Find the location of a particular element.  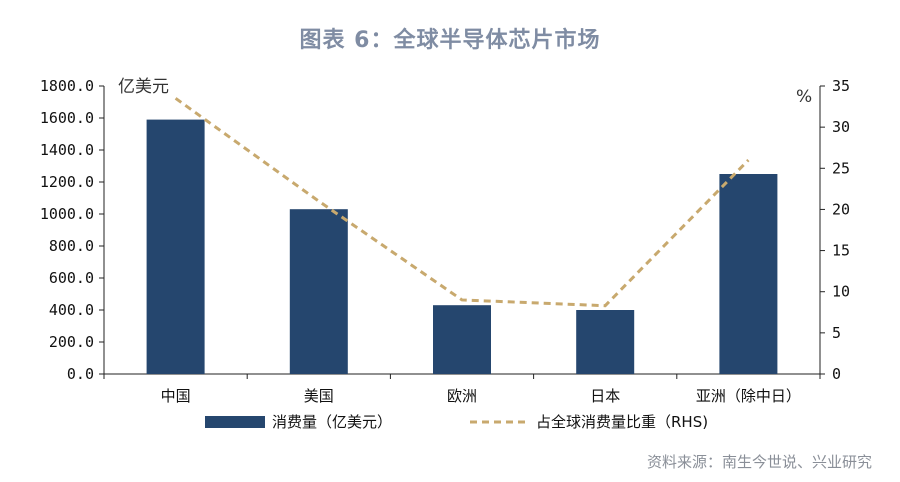

left-axis-tick-label: 0.0 is located at coordinates (80, 374).